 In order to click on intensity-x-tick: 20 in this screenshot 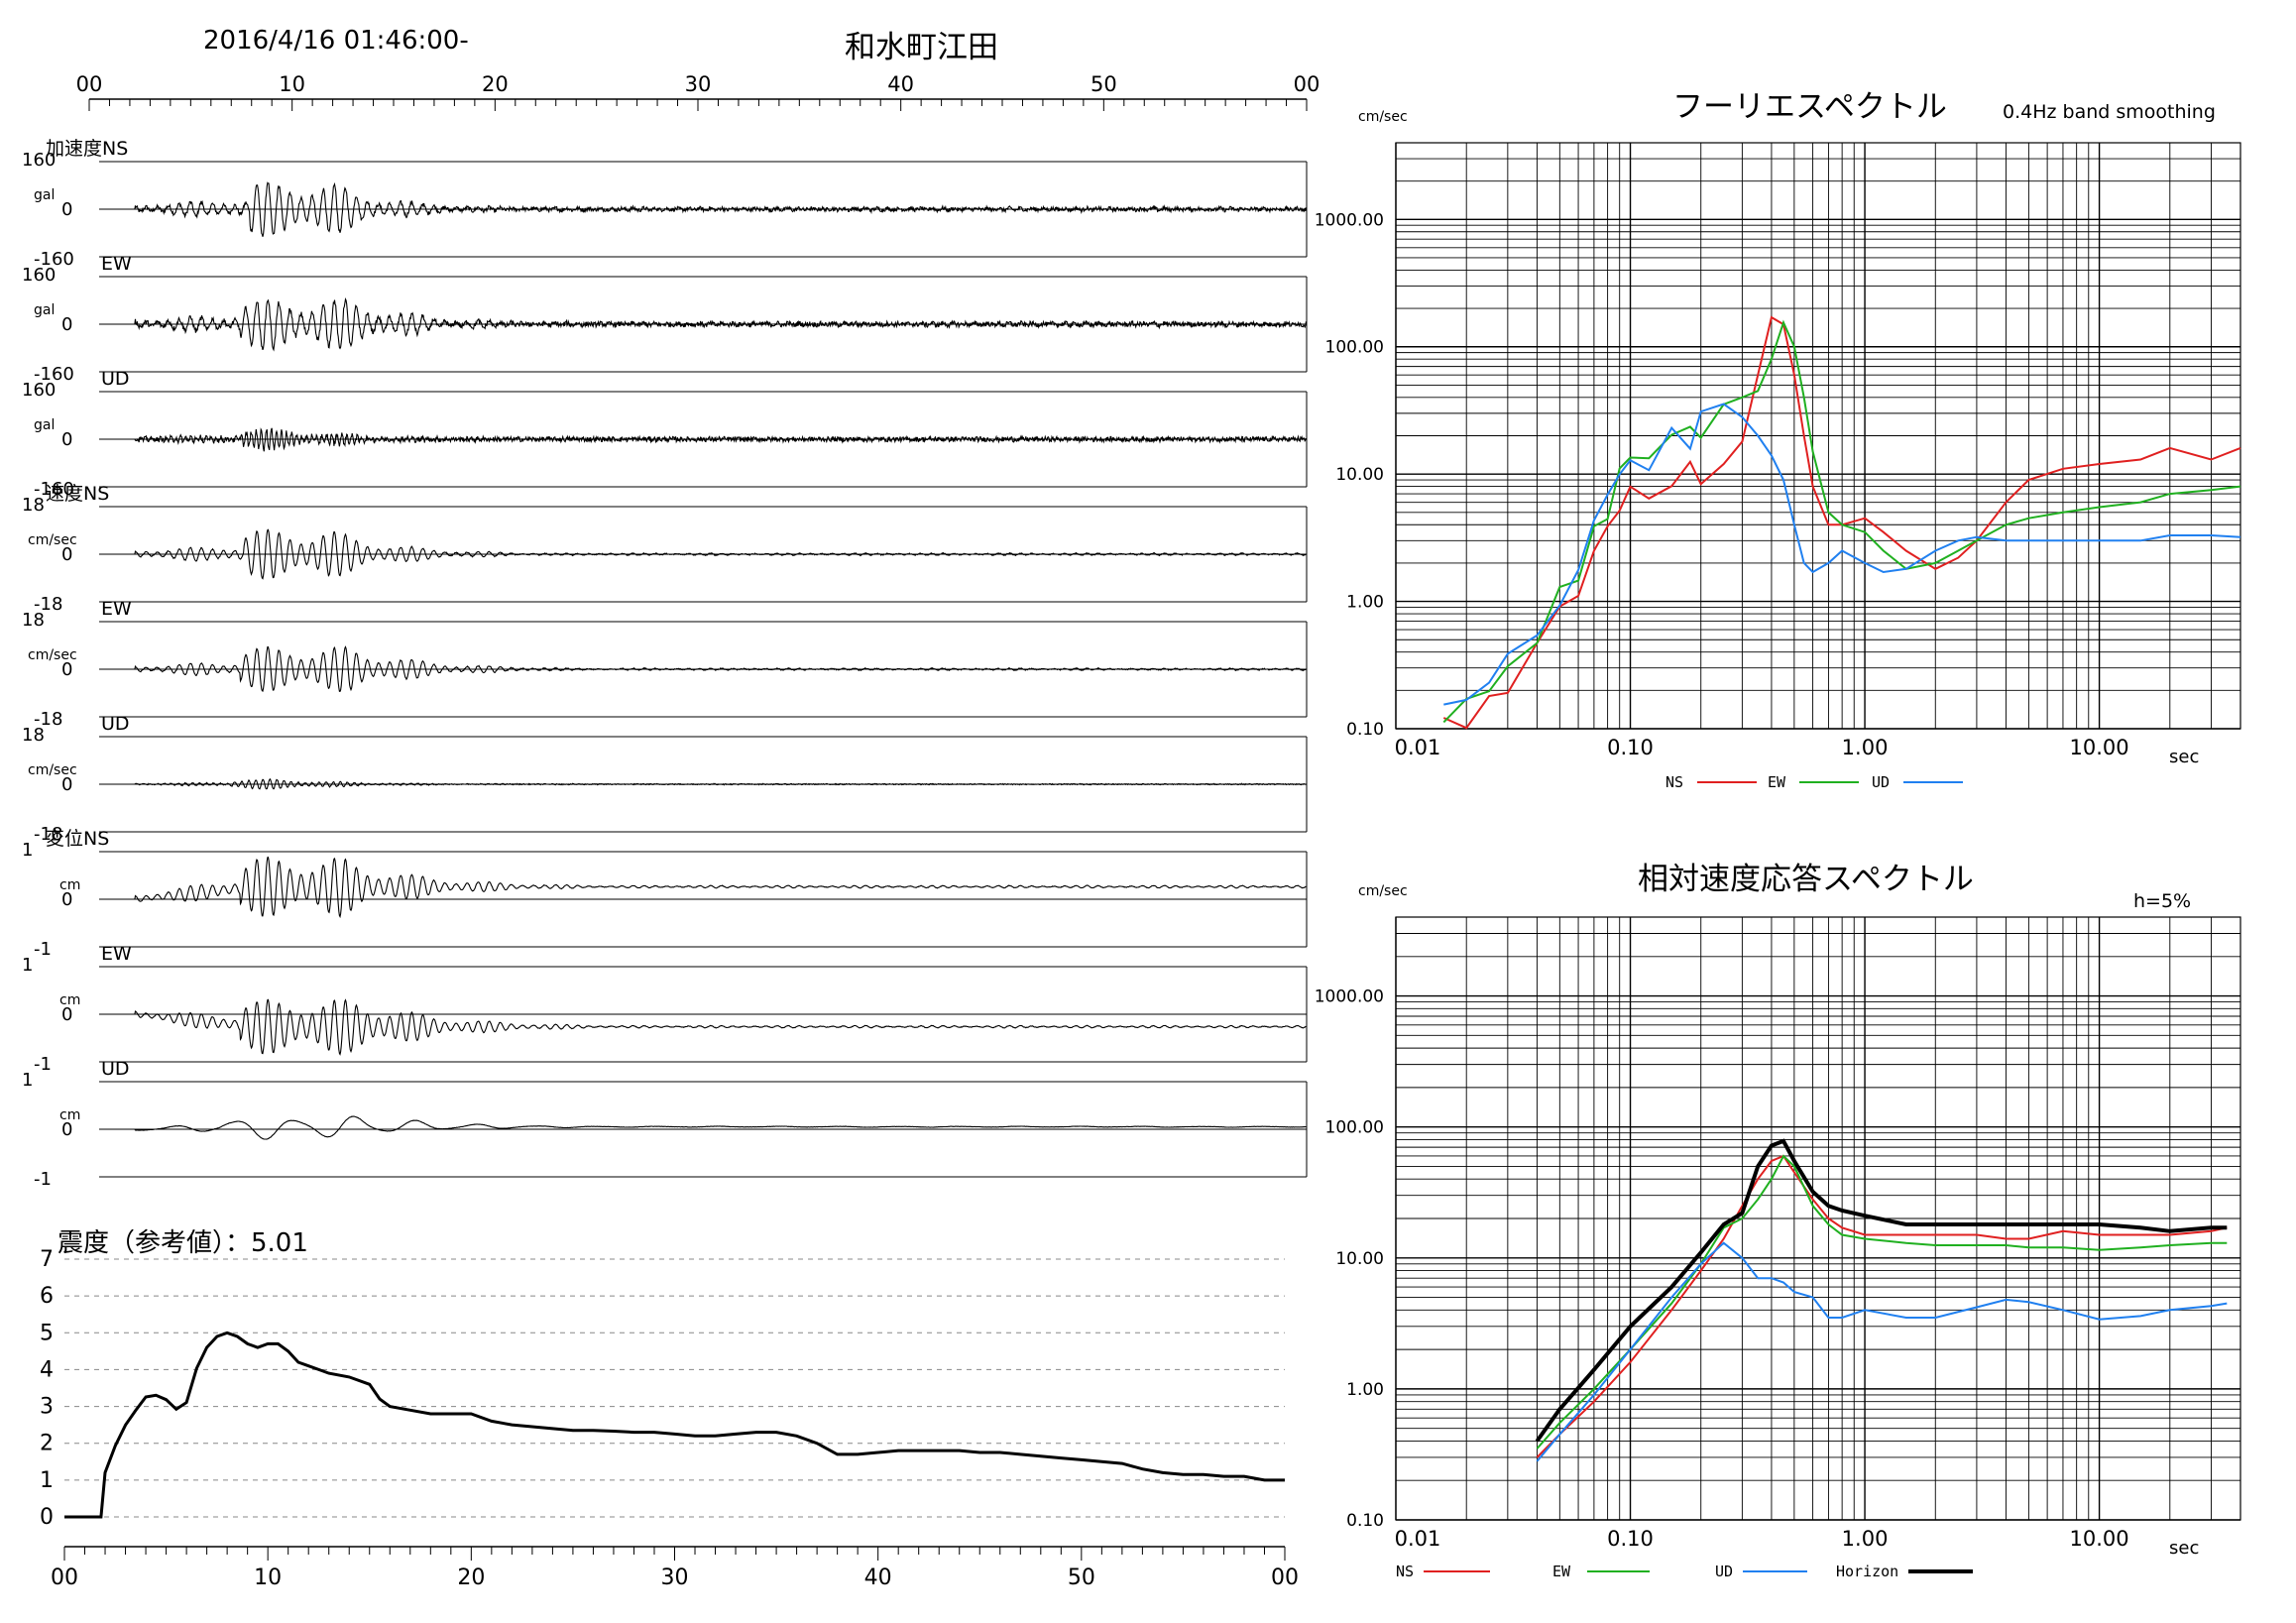, I will do `click(471, 1577)`.